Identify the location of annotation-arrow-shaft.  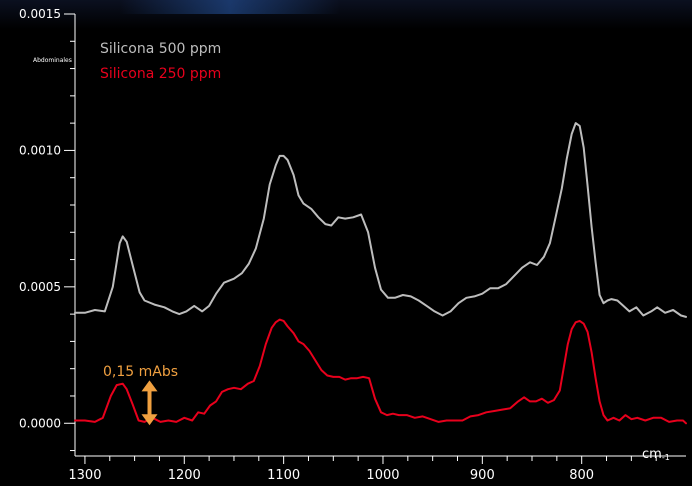
(149, 403).